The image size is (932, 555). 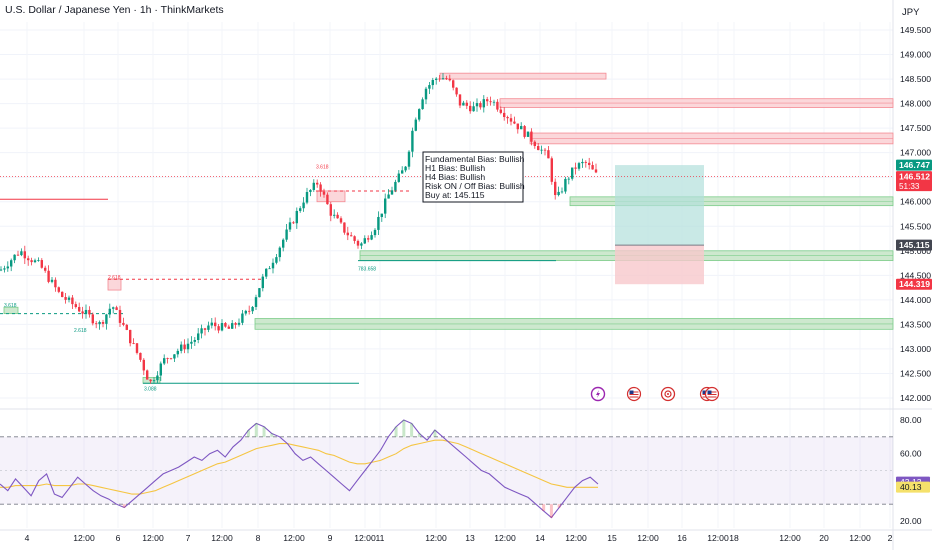 What do you see at coordinates (659, 265) in the screenshot?
I see `stop-loss-zone` at bounding box center [659, 265].